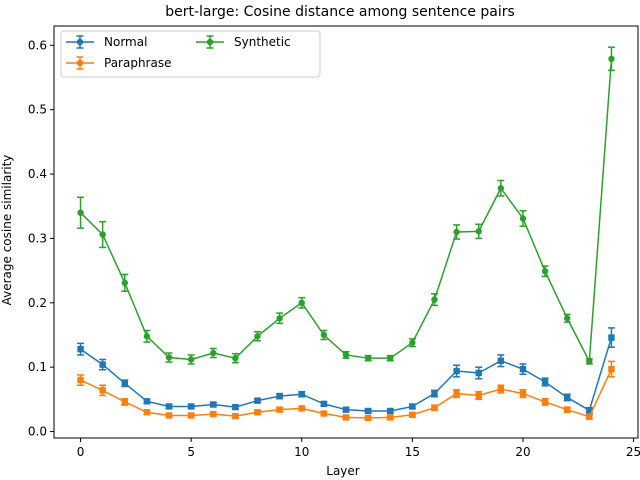 The image size is (640, 480). Describe the element at coordinates (137, 63) in the screenshot. I see `legend-label: Paraphrase` at that location.